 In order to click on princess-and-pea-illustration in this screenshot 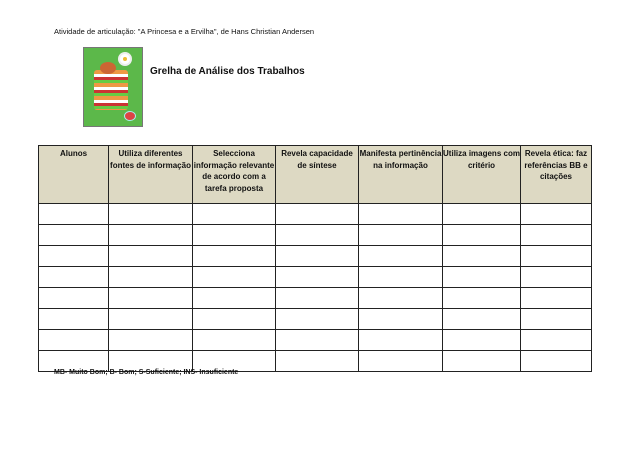, I will do `click(113, 87)`.